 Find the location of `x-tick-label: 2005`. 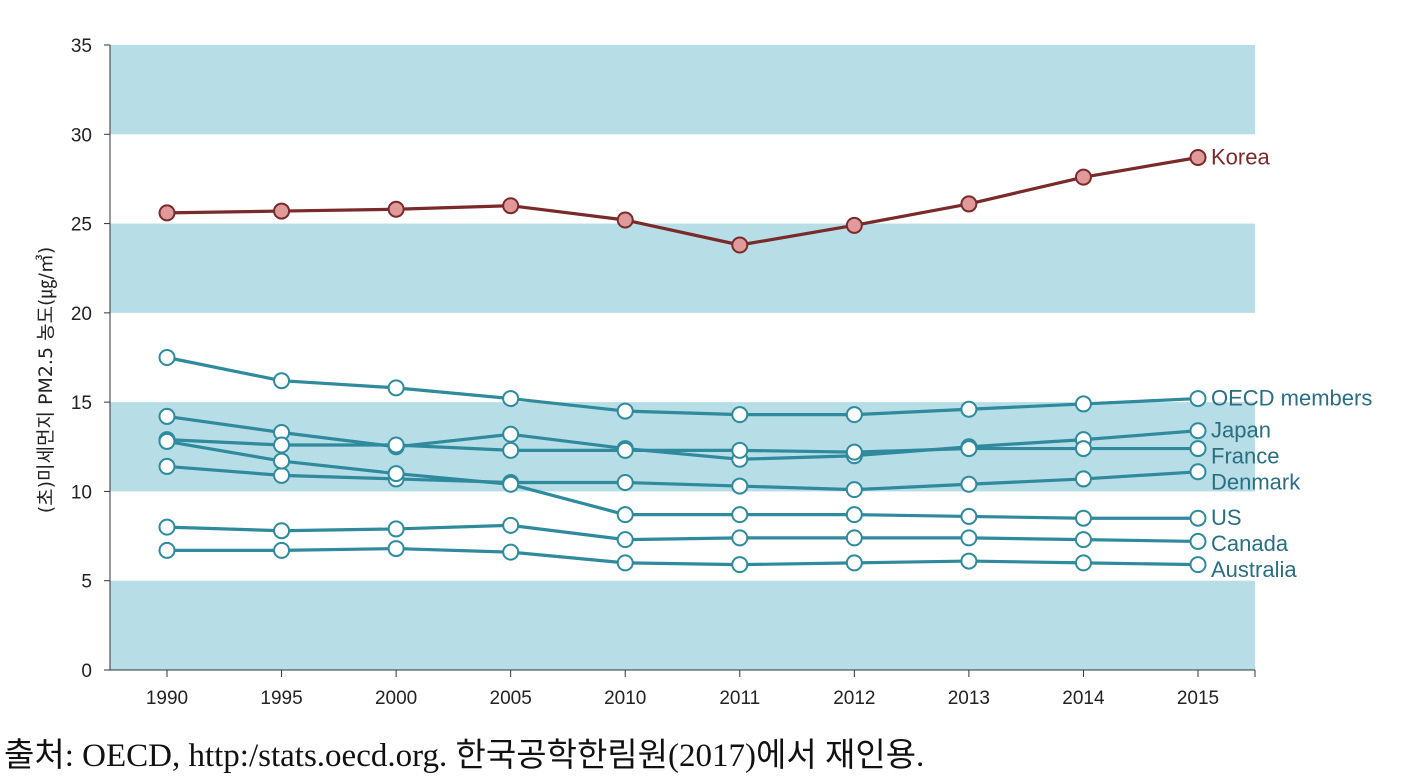

x-tick-label: 2005 is located at coordinates (511, 698).